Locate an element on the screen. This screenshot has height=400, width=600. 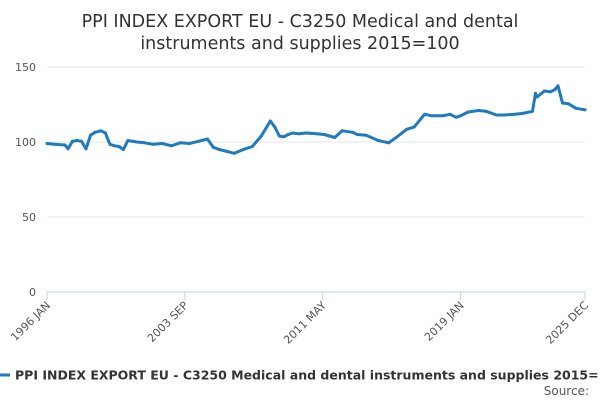
y-tick-label: 150 is located at coordinates (25, 67).